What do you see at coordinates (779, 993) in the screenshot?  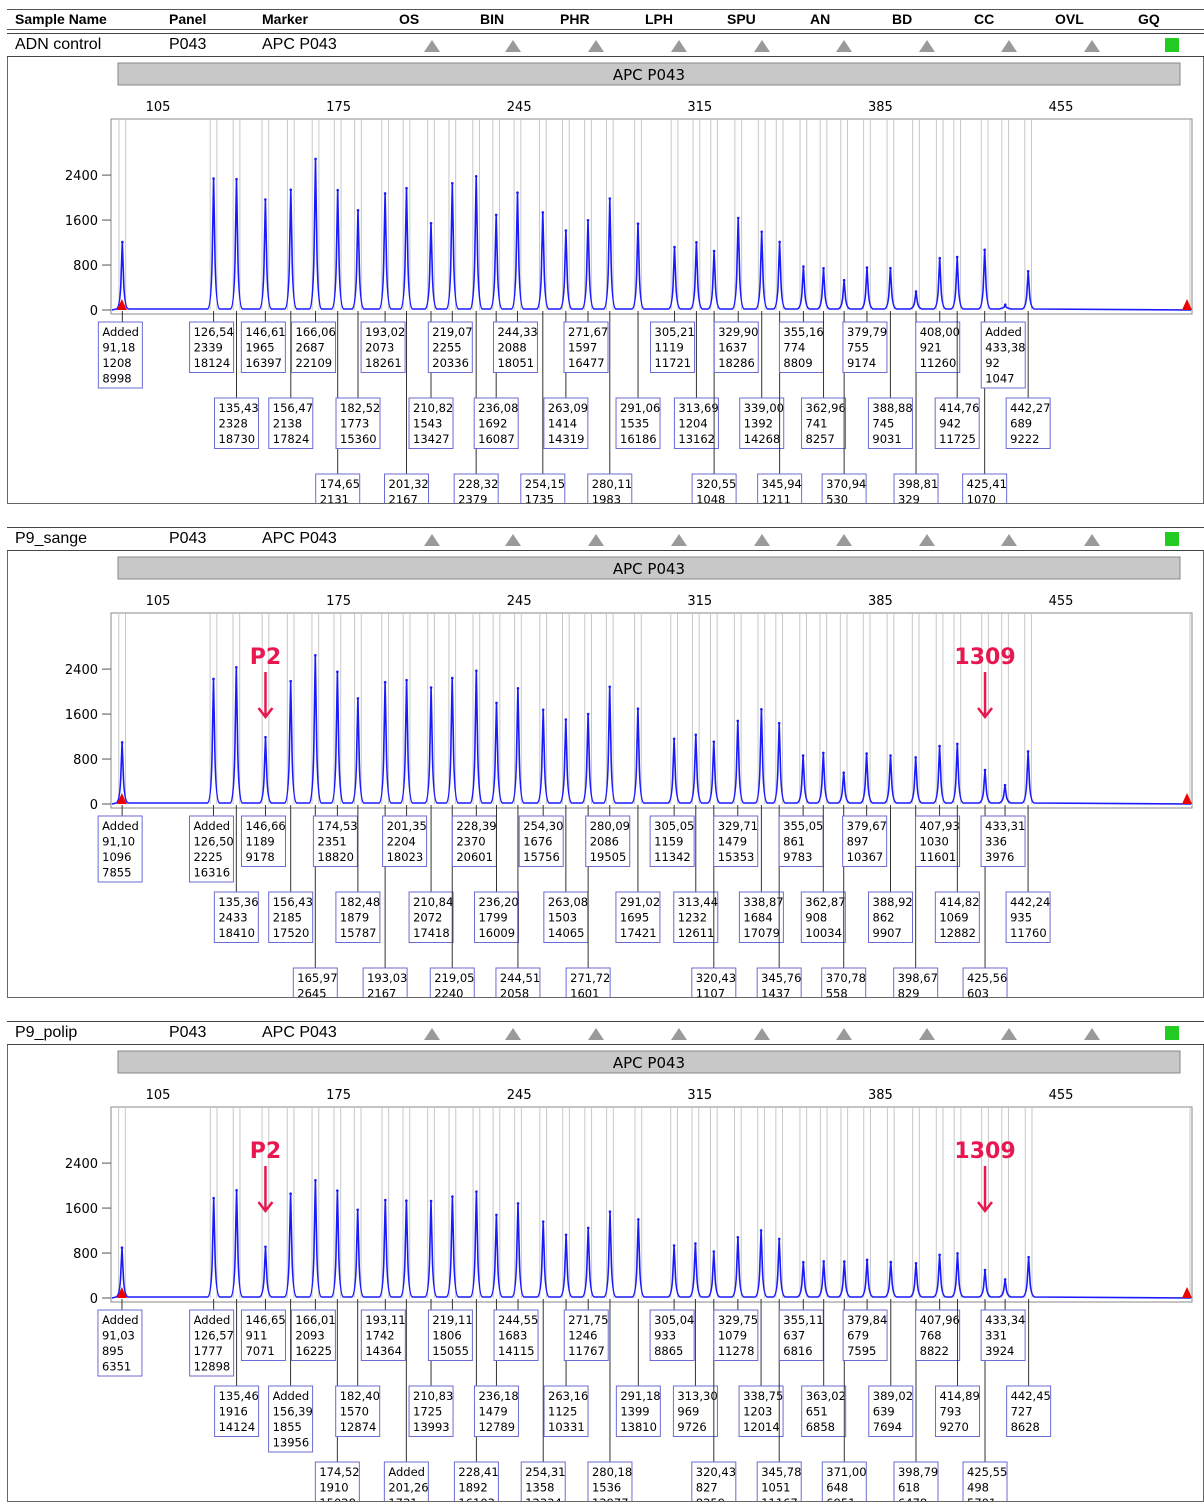 I see `peak-label-box: 345,76143715418` at bounding box center [779, 993].